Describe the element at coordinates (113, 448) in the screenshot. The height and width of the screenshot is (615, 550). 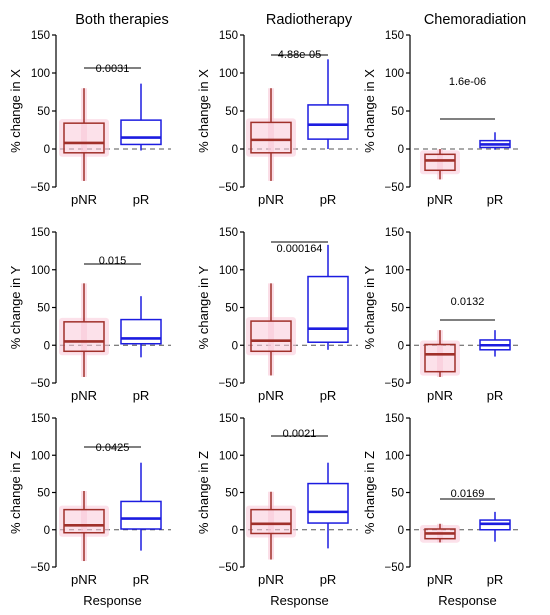
I see `p-value-label: 0.0425` at that location.